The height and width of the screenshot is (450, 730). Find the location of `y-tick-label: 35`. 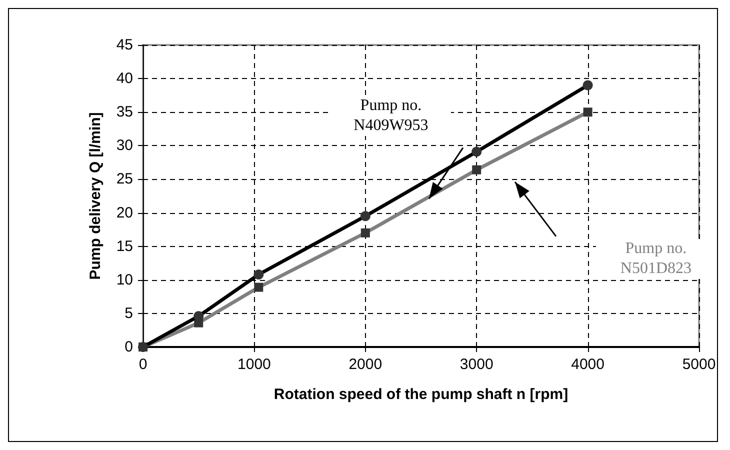

y-tick-label: 35 is located at coordinates (124, 112).